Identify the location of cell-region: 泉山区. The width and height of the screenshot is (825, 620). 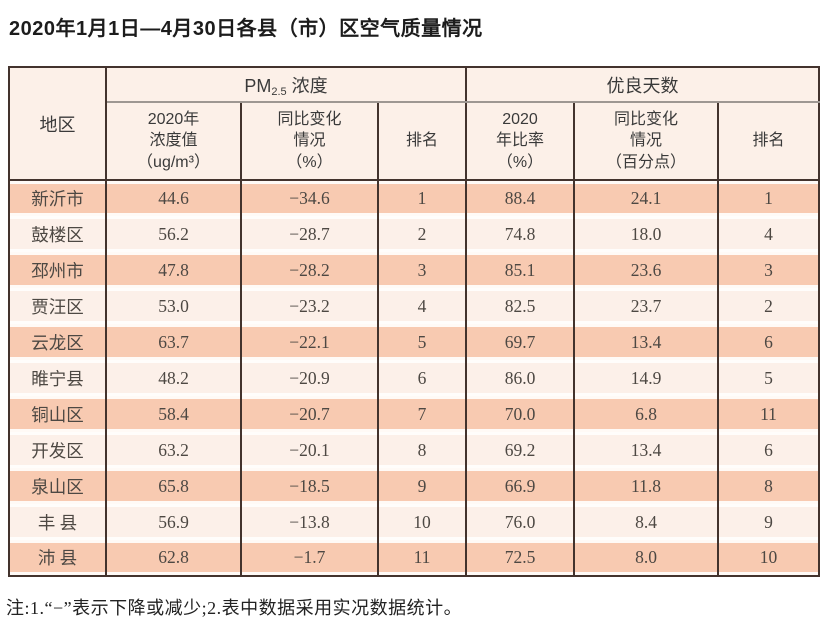
(57, 486).